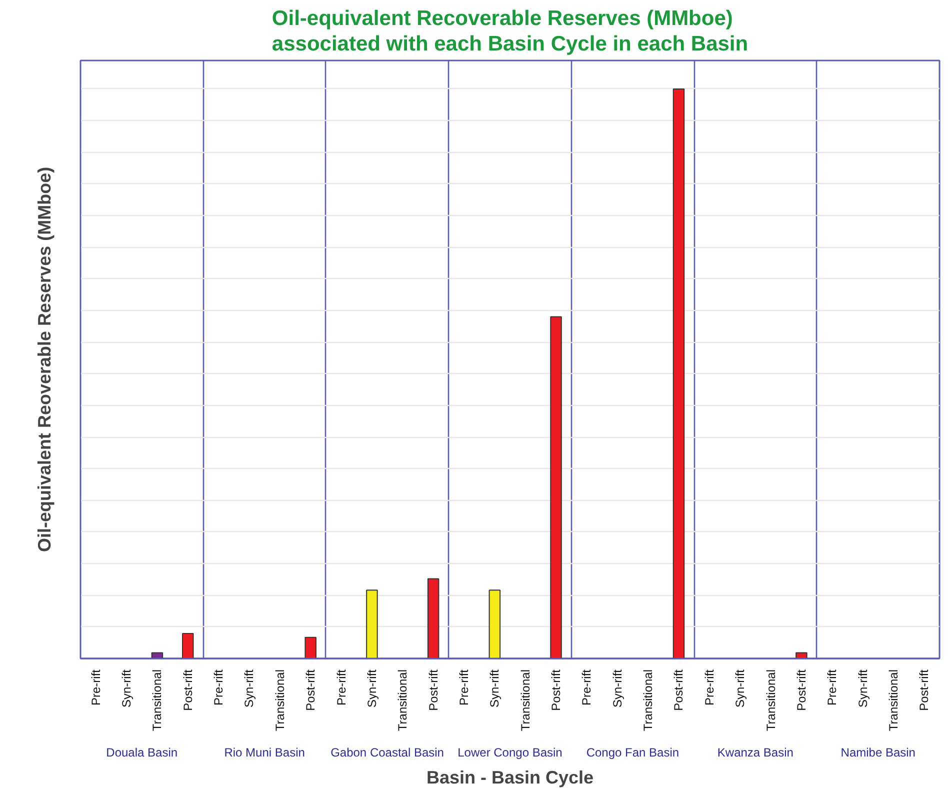  Describe the element at coordinates (755, 753) in the screenshot. I see `text: Kwanza Basin` at that location.